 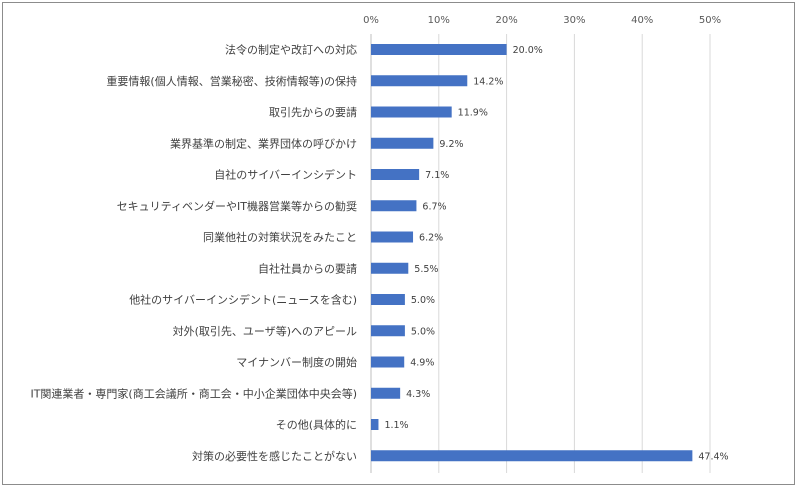 I want to click on category-label: 同業他社の対策状況をみたこと, so click(x=280, y=237).